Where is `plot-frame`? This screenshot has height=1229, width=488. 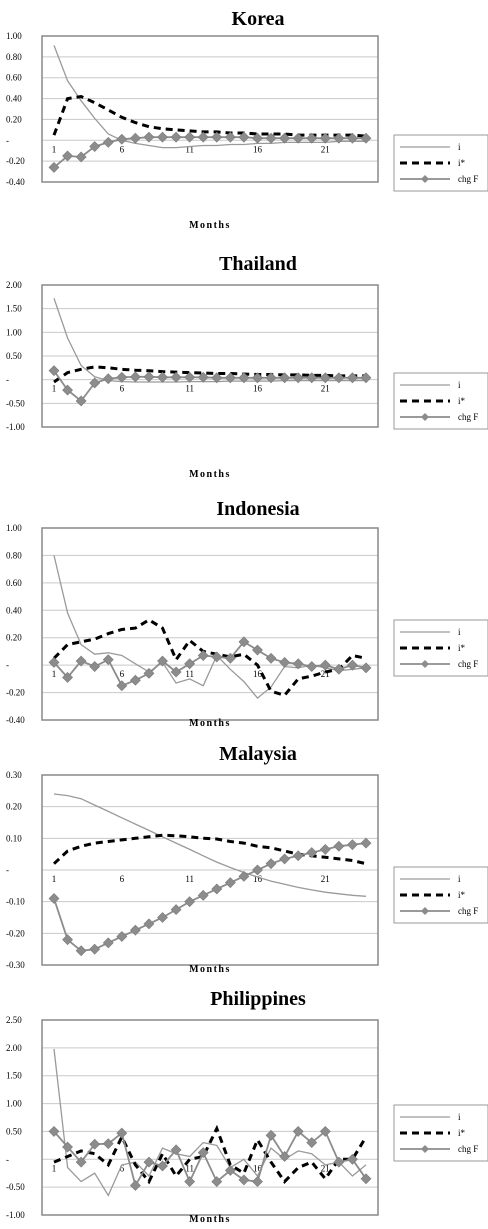
plot-frame is located at coordinates (210, 356).